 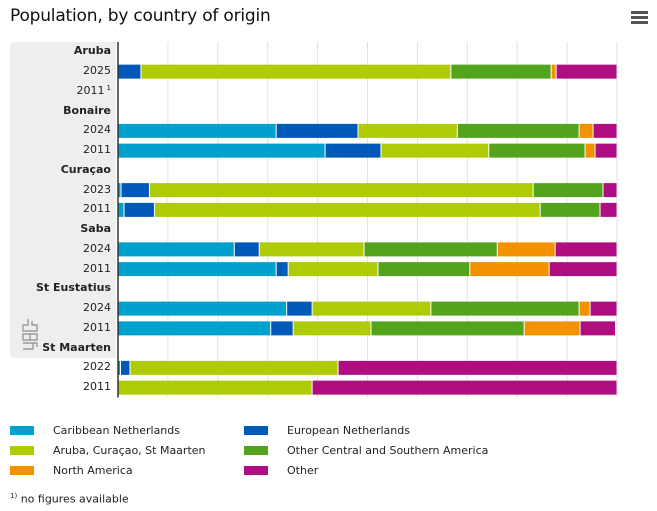 What do you see at coordinates (86, 169) in the screenshot?
I see `group-label: Curaçao` at bounding box center [86, 169].